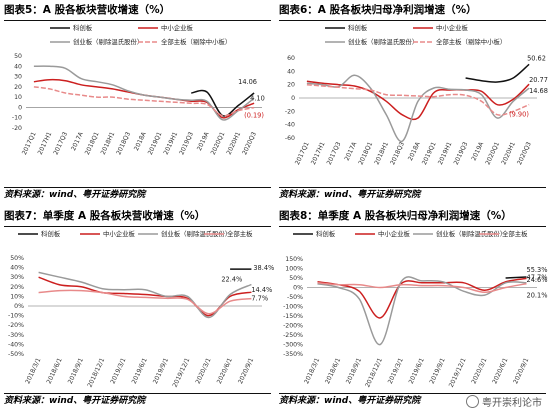  I want to click on y-tick-label: 30, so click(18, 77).